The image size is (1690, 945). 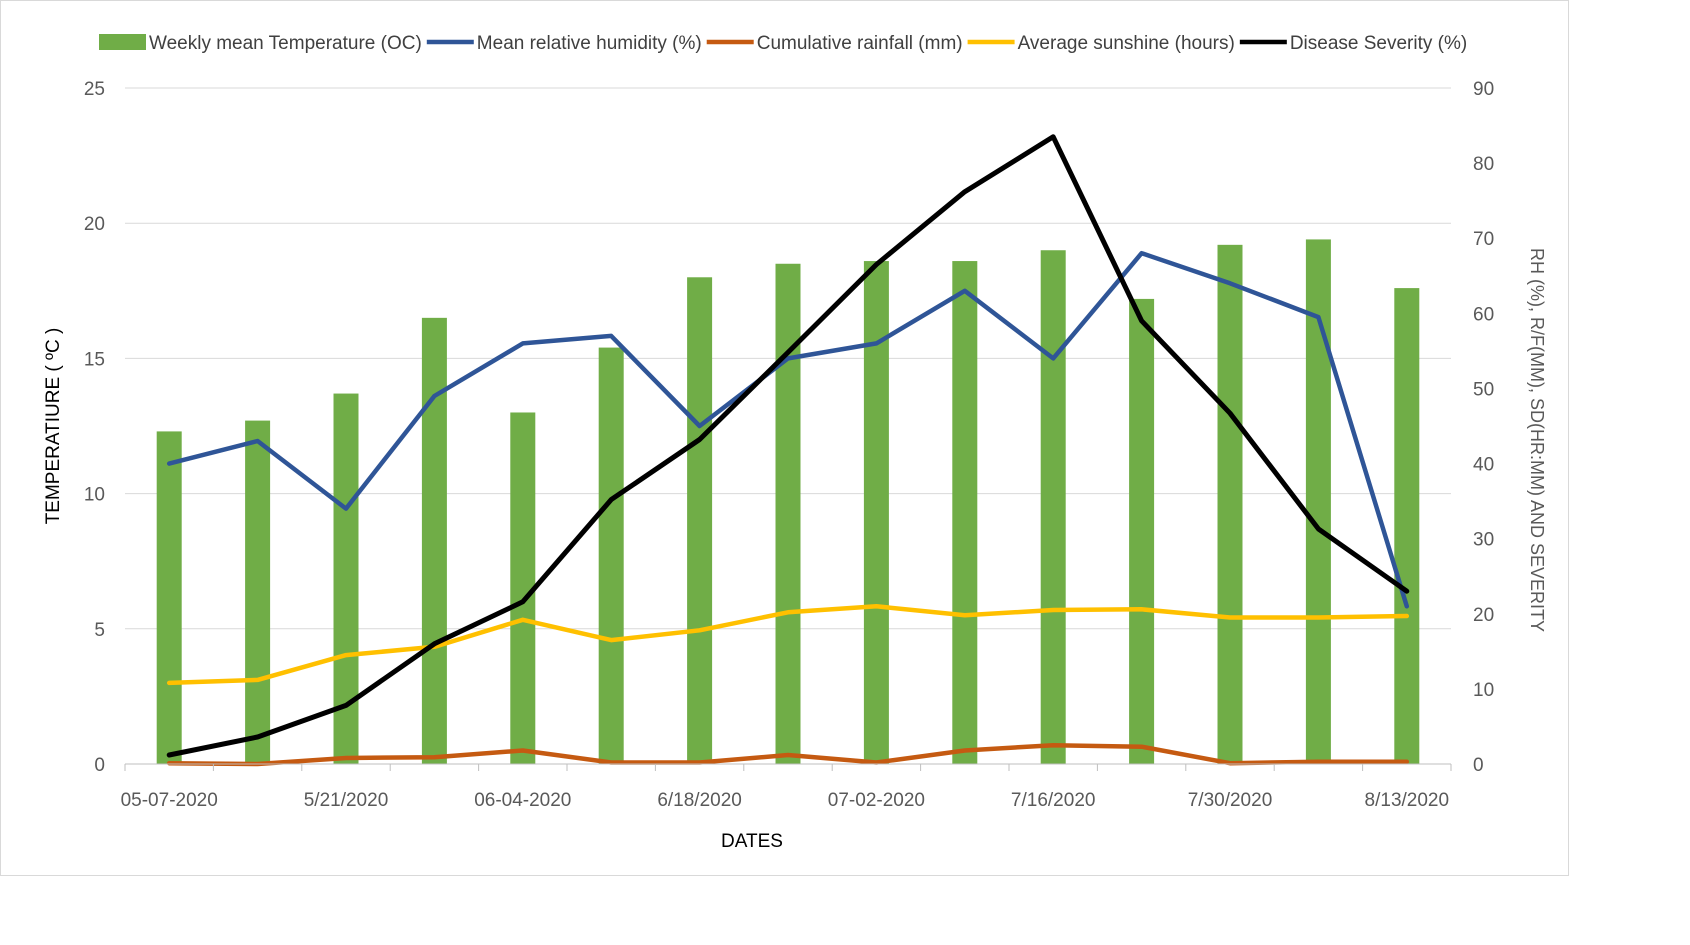 What do you see at coordinates (522, 800) in the screenshot?
I see `x-tick-label: 06-04-2020` at bounding box center [522, 800].